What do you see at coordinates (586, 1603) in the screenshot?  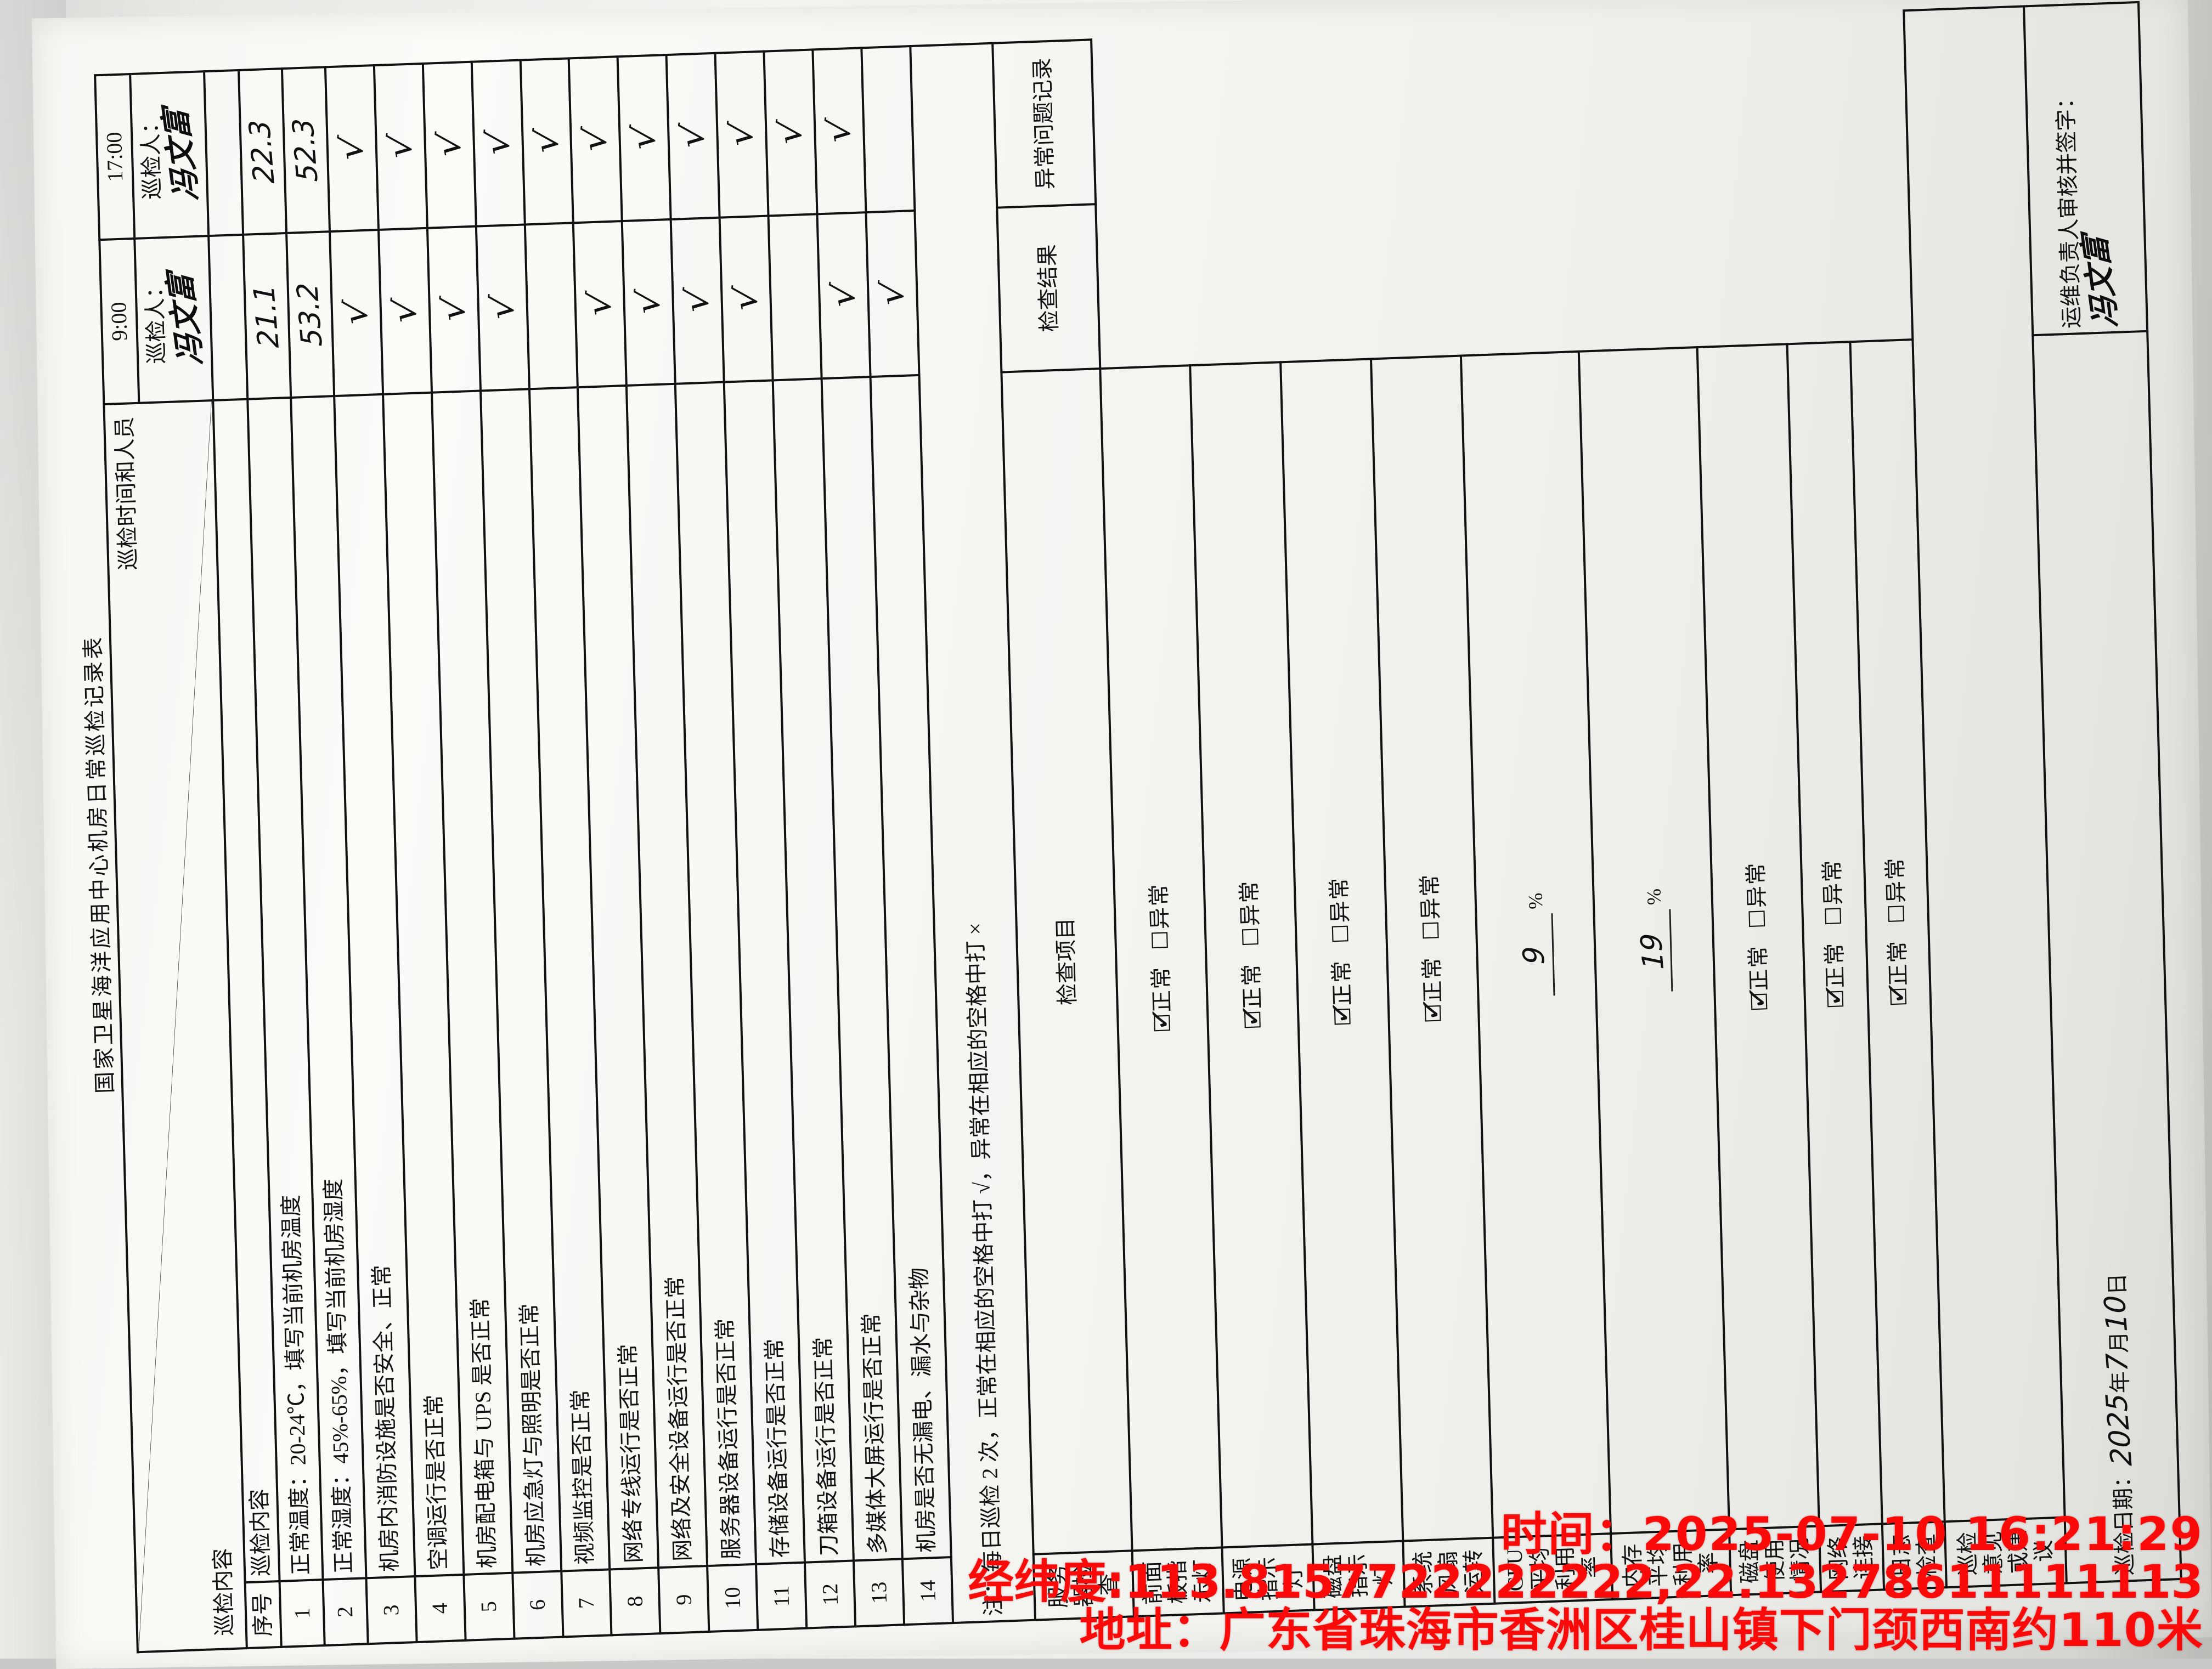 I see `row-seq: 7` at bounding box center [586, 1603].